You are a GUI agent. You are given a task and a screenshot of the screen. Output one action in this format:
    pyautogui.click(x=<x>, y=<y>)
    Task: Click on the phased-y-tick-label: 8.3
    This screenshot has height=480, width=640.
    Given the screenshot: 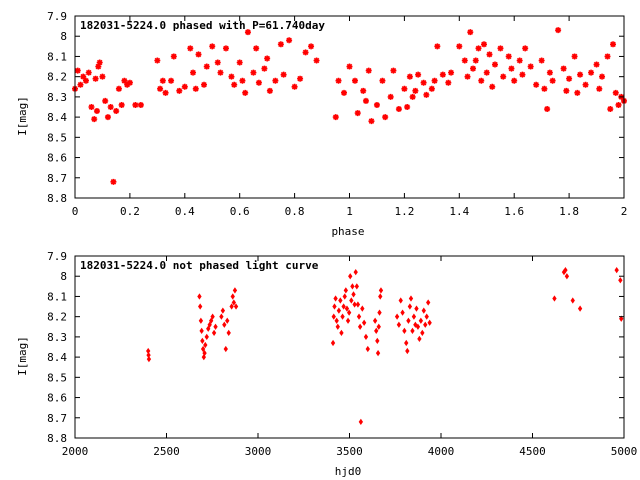 What is the action you would take?
    pyautogui.click(x=57, y=97)
    